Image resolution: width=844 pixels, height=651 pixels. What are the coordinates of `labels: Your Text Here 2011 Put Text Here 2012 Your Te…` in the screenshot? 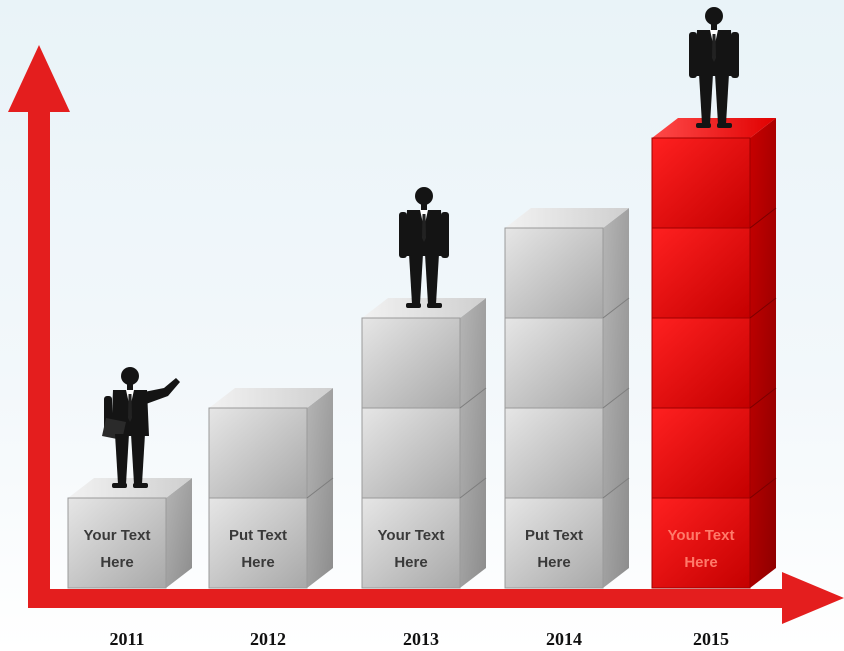 It's located at (409, 588).